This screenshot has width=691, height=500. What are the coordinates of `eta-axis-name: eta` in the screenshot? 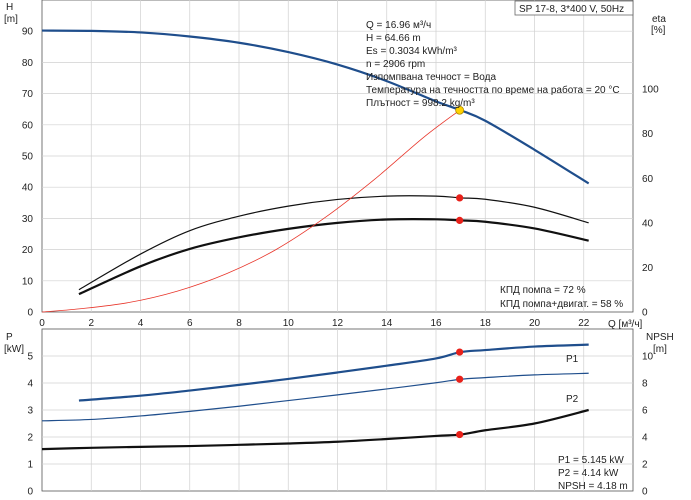 It's located at (659, 19).